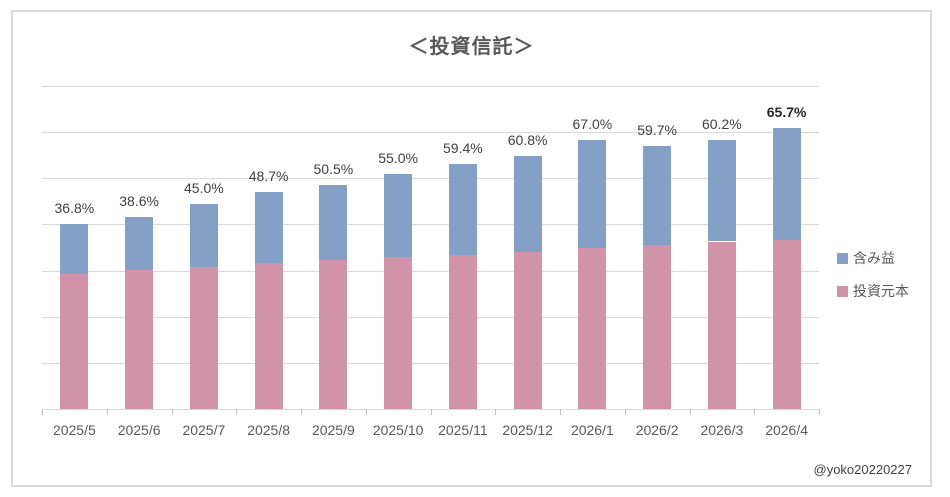 This screenshot has height=497, width=950. I want to click on data-label: 59.7%, so click(657, 130).